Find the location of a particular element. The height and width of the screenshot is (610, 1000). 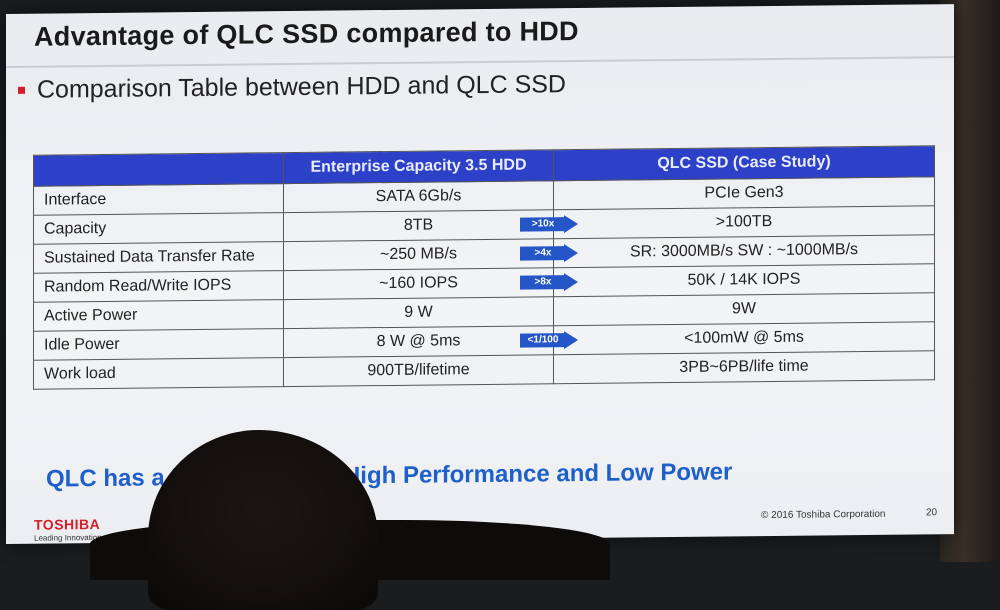

bullet-square-icon is located at coordinates (21, 90).